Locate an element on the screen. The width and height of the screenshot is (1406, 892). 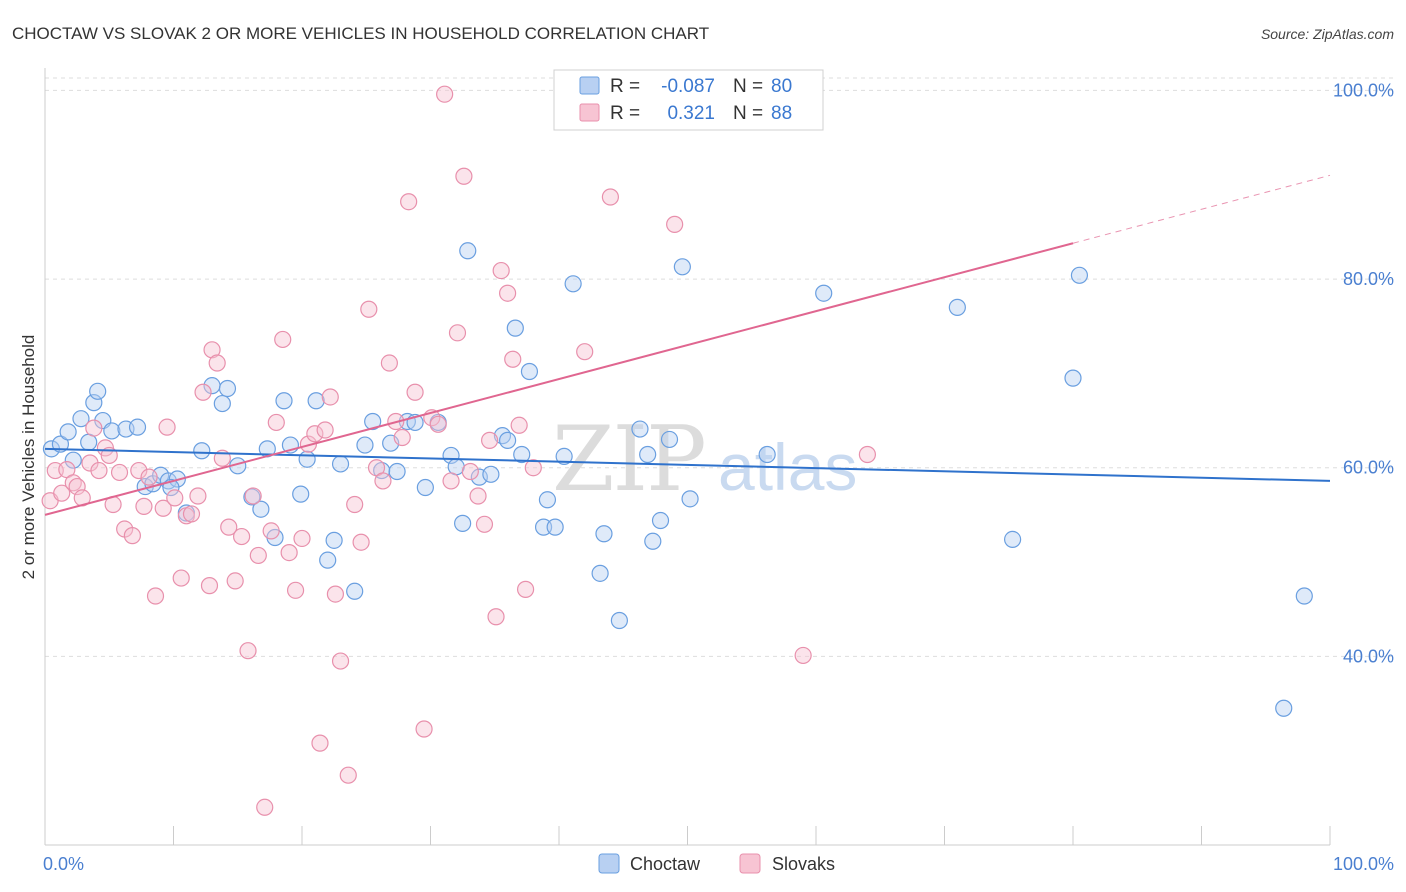
x-tick-label-0: 0.0% is located at coordinates (63, 864).